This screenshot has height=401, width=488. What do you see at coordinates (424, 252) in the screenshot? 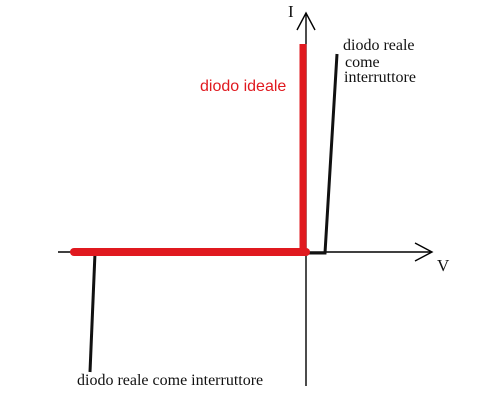
I see `x-axis-arrowhead` at bounding box center [424, 252].